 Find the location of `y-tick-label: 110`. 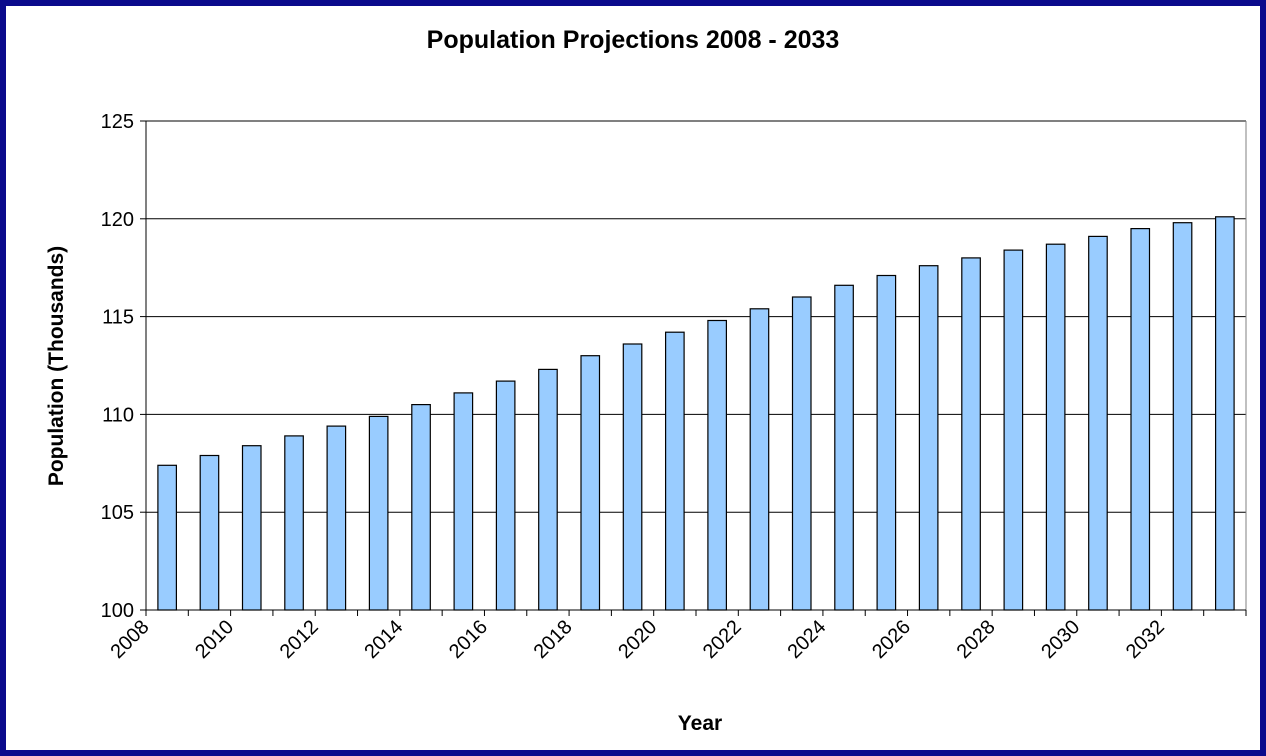

y-tick-label: 110 is located at coordinates (118, 415).